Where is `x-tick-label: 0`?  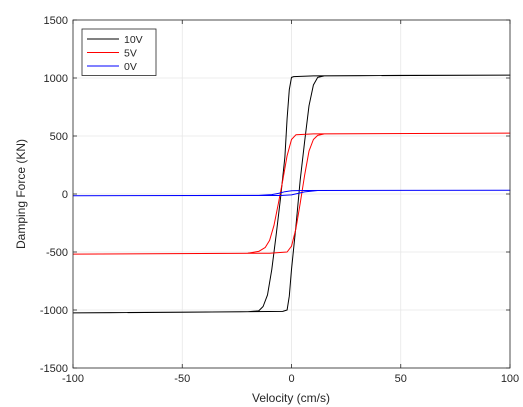
x-tick-label: 0 is located at coordinates (291, 379).